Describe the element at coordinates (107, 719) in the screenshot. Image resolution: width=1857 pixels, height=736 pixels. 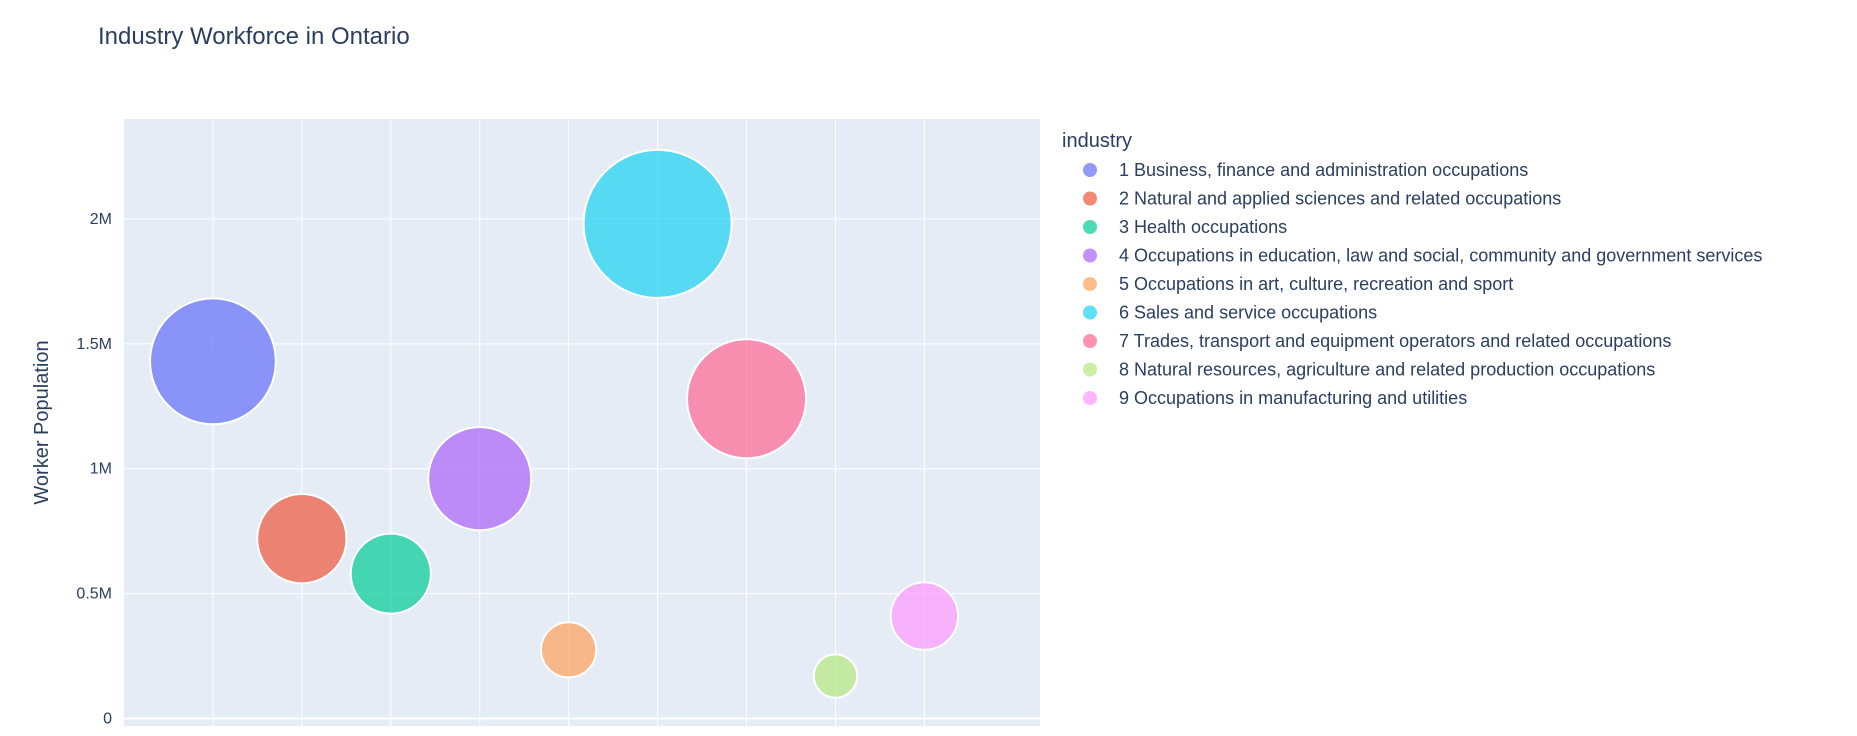
I see `y-tick-label: 0` at that location.